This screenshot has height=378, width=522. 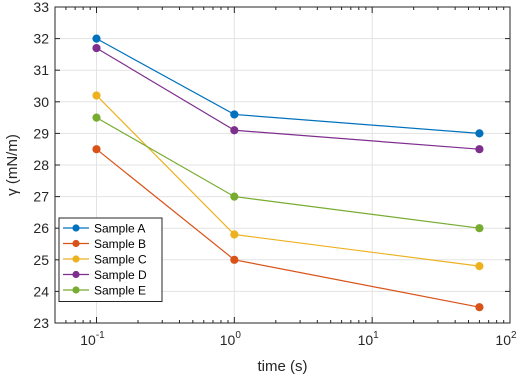 What do you see at coordinates (41, 197) in the screenshot?
I see `y-tick-label: 27` at bounding box center [41, 197].